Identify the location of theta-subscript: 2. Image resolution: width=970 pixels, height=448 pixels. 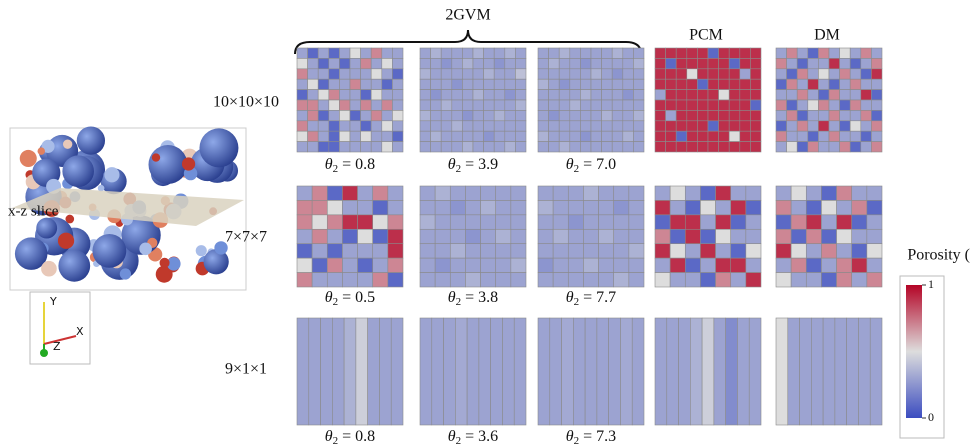
(459, 169).